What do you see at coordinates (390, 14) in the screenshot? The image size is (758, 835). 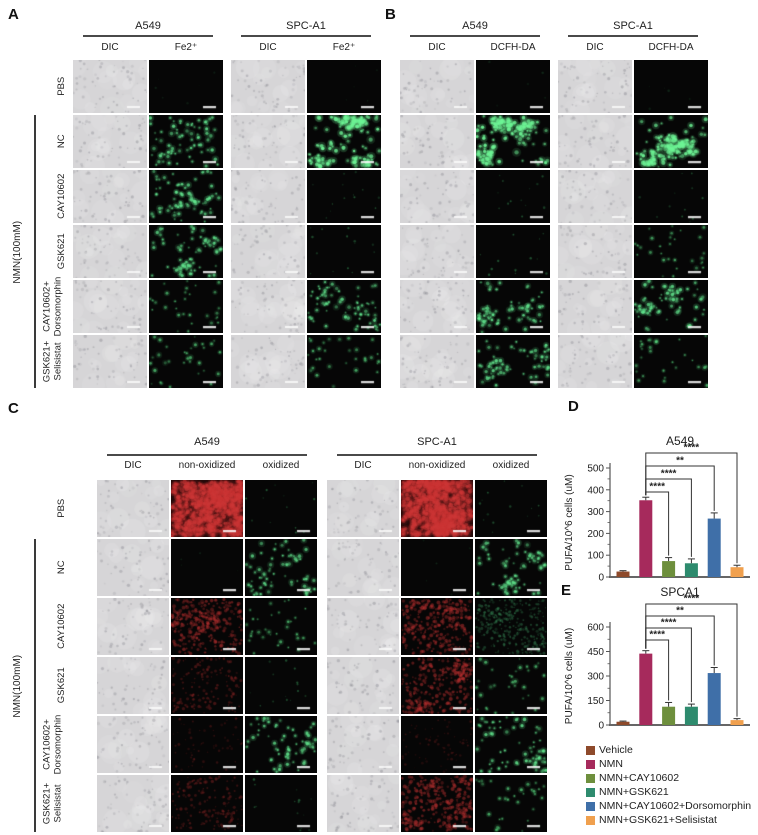 I see `panel-letter-b: B` at bounding box center [390, 14].